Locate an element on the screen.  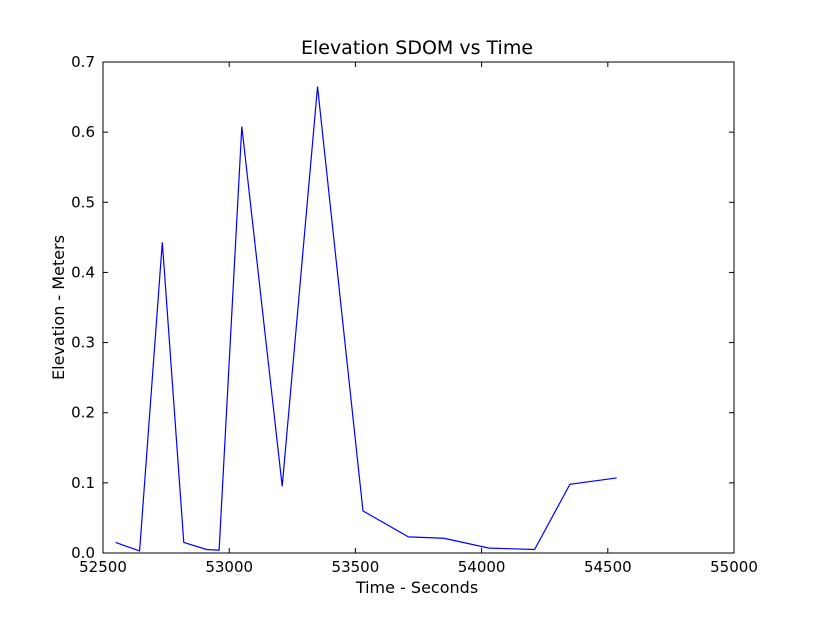
y-tick-label: 0.4 is located at coordinates (83, 272).